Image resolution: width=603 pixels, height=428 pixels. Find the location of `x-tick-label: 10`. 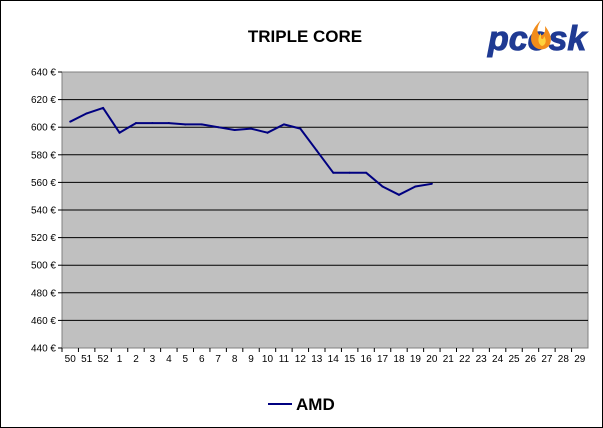

x-tick-label: 10 is located at coordinates (268, 359).